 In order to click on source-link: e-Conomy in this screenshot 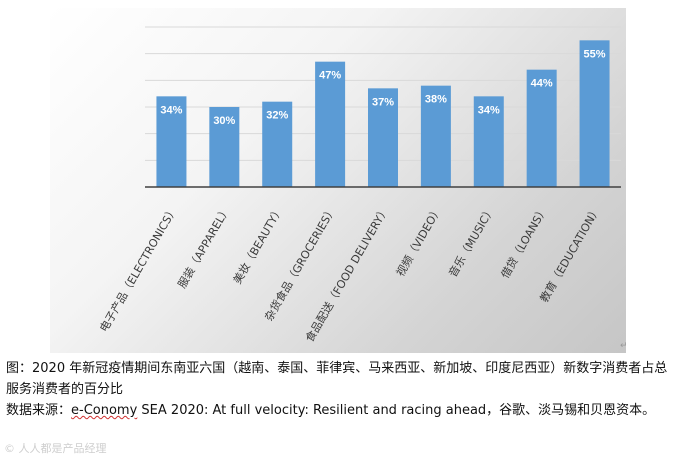, I will do `click(104, 410)`.